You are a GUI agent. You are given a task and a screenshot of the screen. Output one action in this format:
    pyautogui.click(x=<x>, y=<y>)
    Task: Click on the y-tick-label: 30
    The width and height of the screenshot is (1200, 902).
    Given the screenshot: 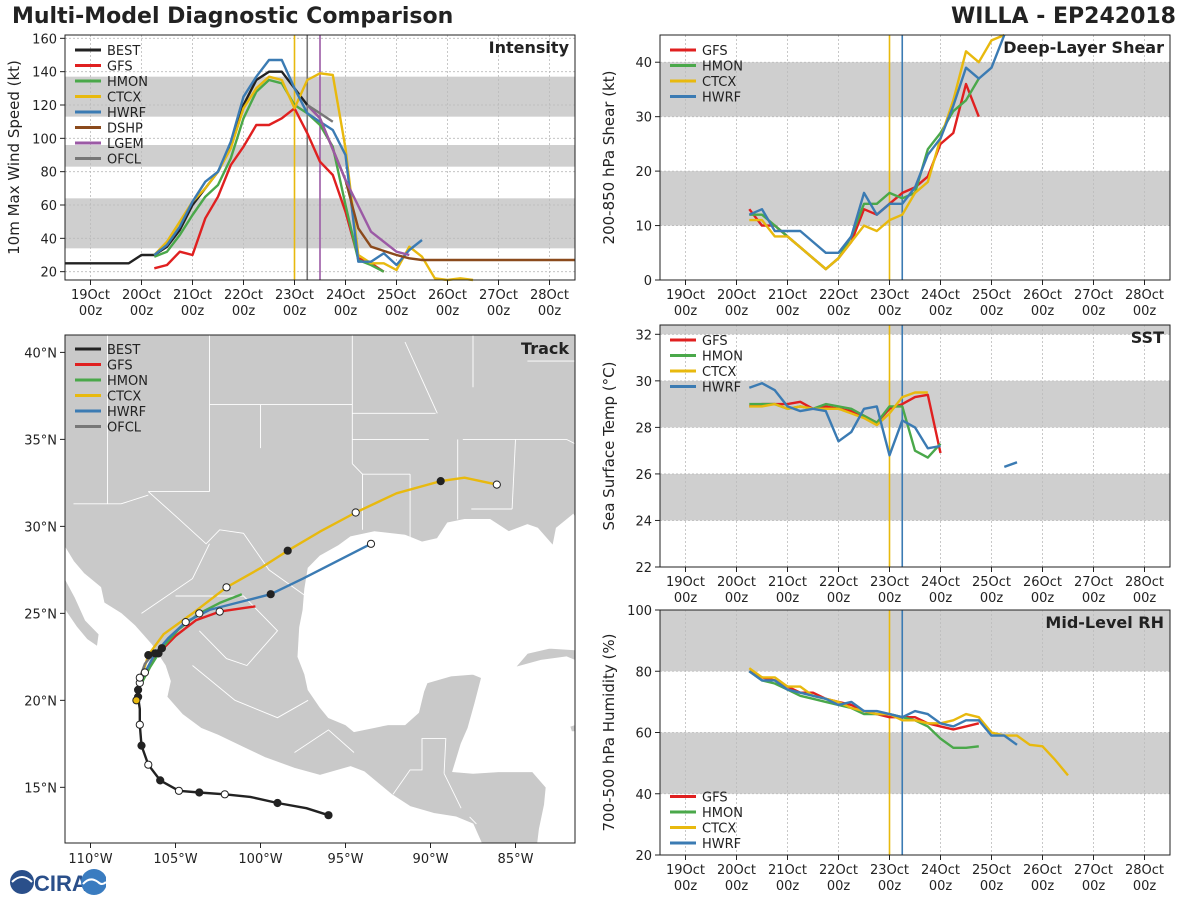 What is the action you would take?
    pyautogui.click(x=643, y=382)
    